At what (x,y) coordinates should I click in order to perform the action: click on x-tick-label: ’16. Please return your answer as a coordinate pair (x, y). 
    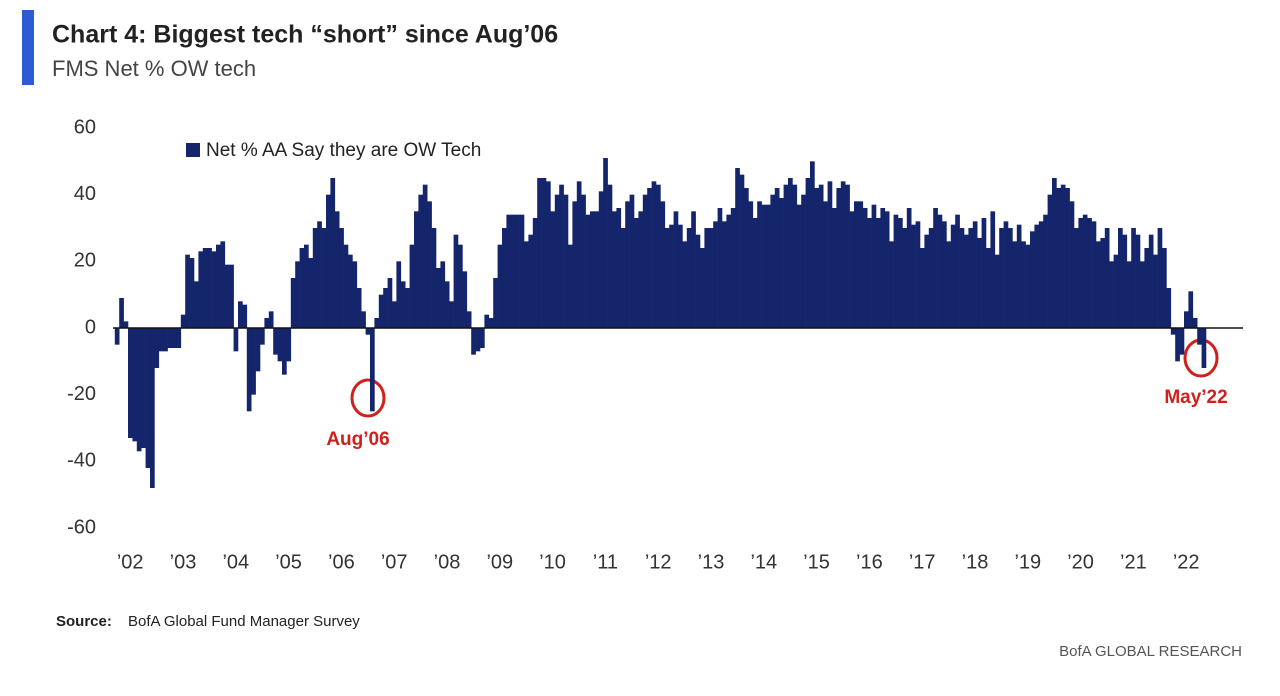
    Looking at the image, I should click on (869, 562).